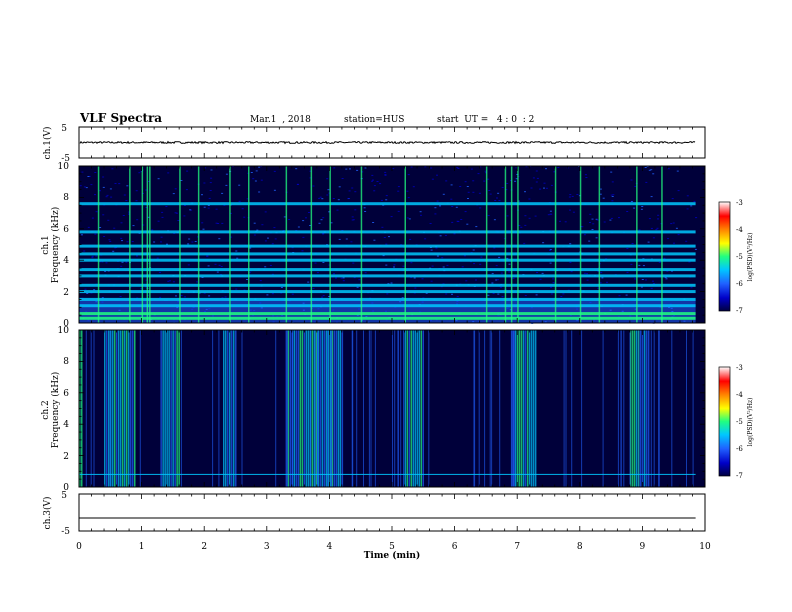  Describe the element at coordinates (64, 129) in the screenshot. I see `ch1-ytick-top: 5` at that location.